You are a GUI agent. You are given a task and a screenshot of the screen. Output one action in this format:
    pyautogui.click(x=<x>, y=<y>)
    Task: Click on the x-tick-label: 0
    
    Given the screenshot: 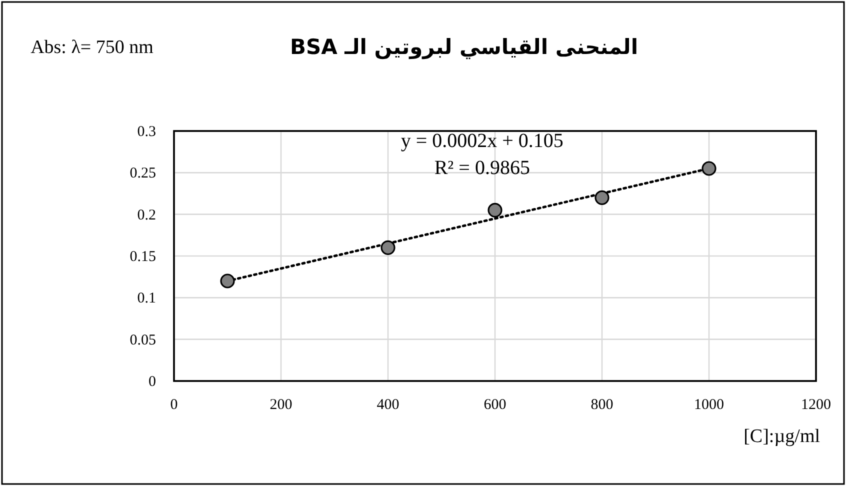 What is the action you would take?
    pyautogui.click(x=174, y=405)
    